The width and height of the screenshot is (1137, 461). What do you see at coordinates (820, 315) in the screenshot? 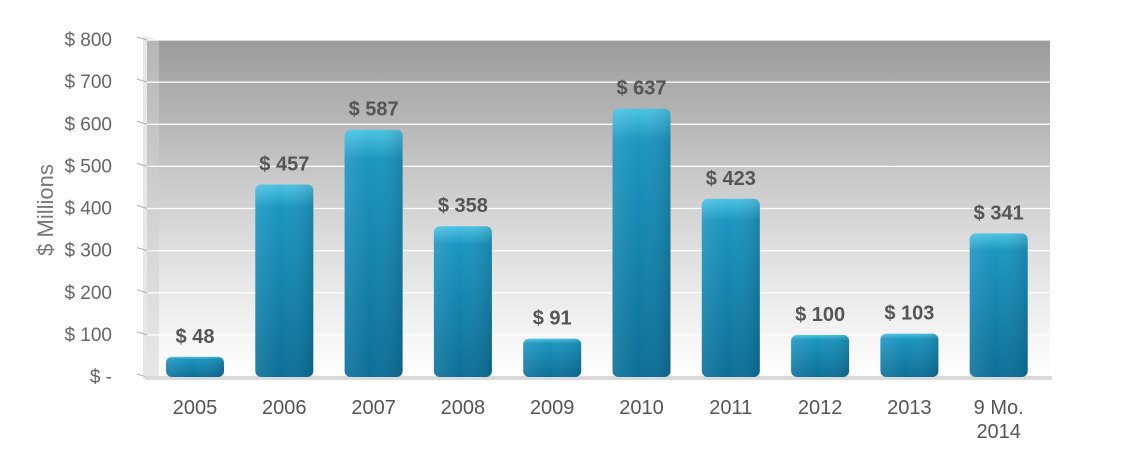
I see `data-label: $ 100` at bounding box center [820, 315].